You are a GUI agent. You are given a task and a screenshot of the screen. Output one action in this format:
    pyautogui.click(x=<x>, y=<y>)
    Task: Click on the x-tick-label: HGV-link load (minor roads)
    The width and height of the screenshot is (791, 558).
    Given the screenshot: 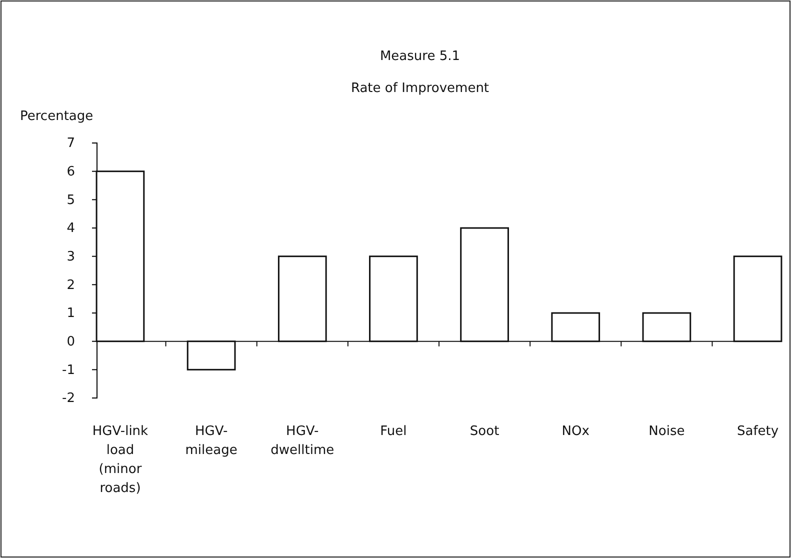 What is the action you would take?
    pyautogui.click(x=120, y=460)
    